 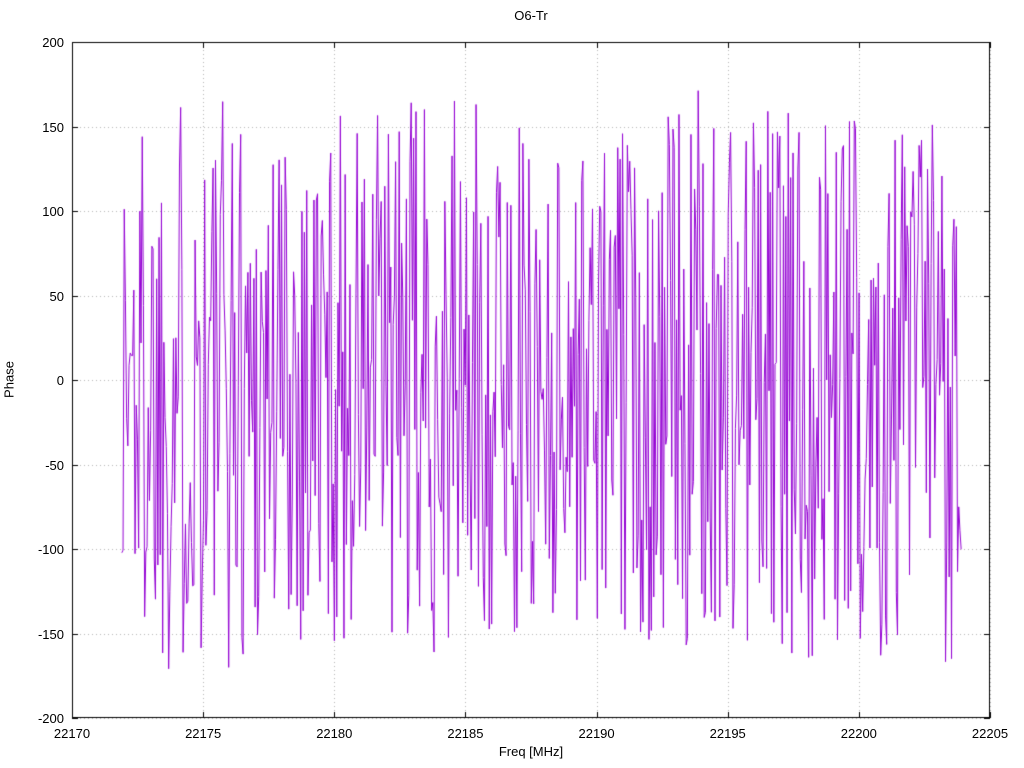 What do you see at coordinates (53, 127) in the screenshot?
I see `y-tick-label: 150` at bounding box center [53, 127].